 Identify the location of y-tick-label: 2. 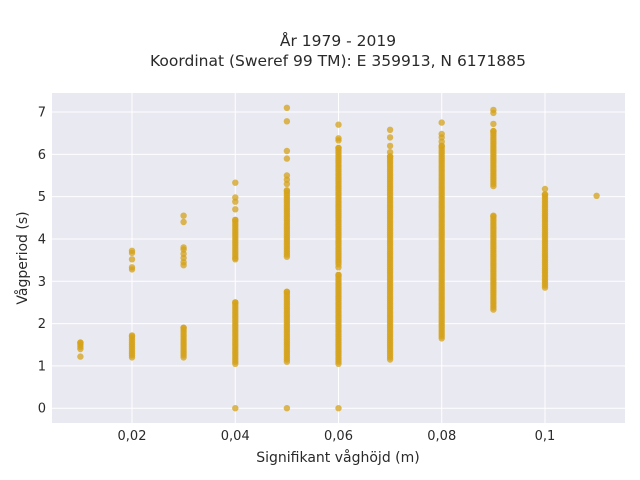
(42, 324).